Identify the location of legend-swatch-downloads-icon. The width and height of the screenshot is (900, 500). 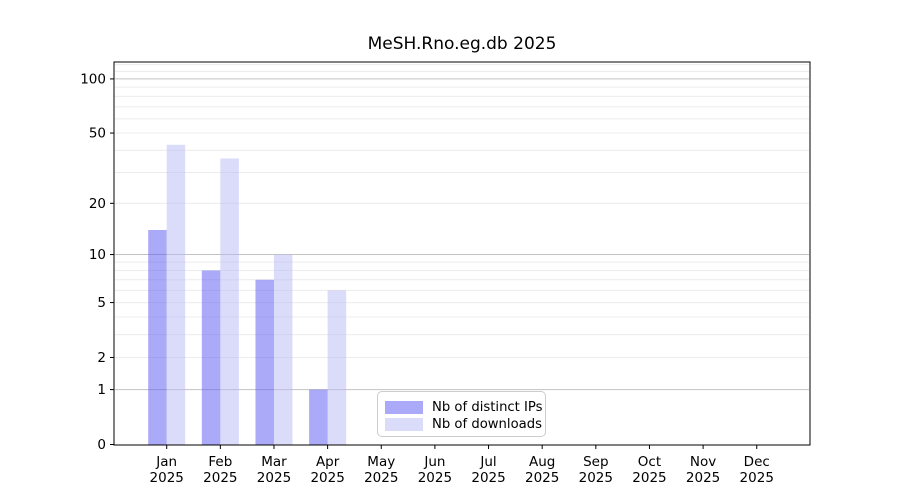
(404, 424).